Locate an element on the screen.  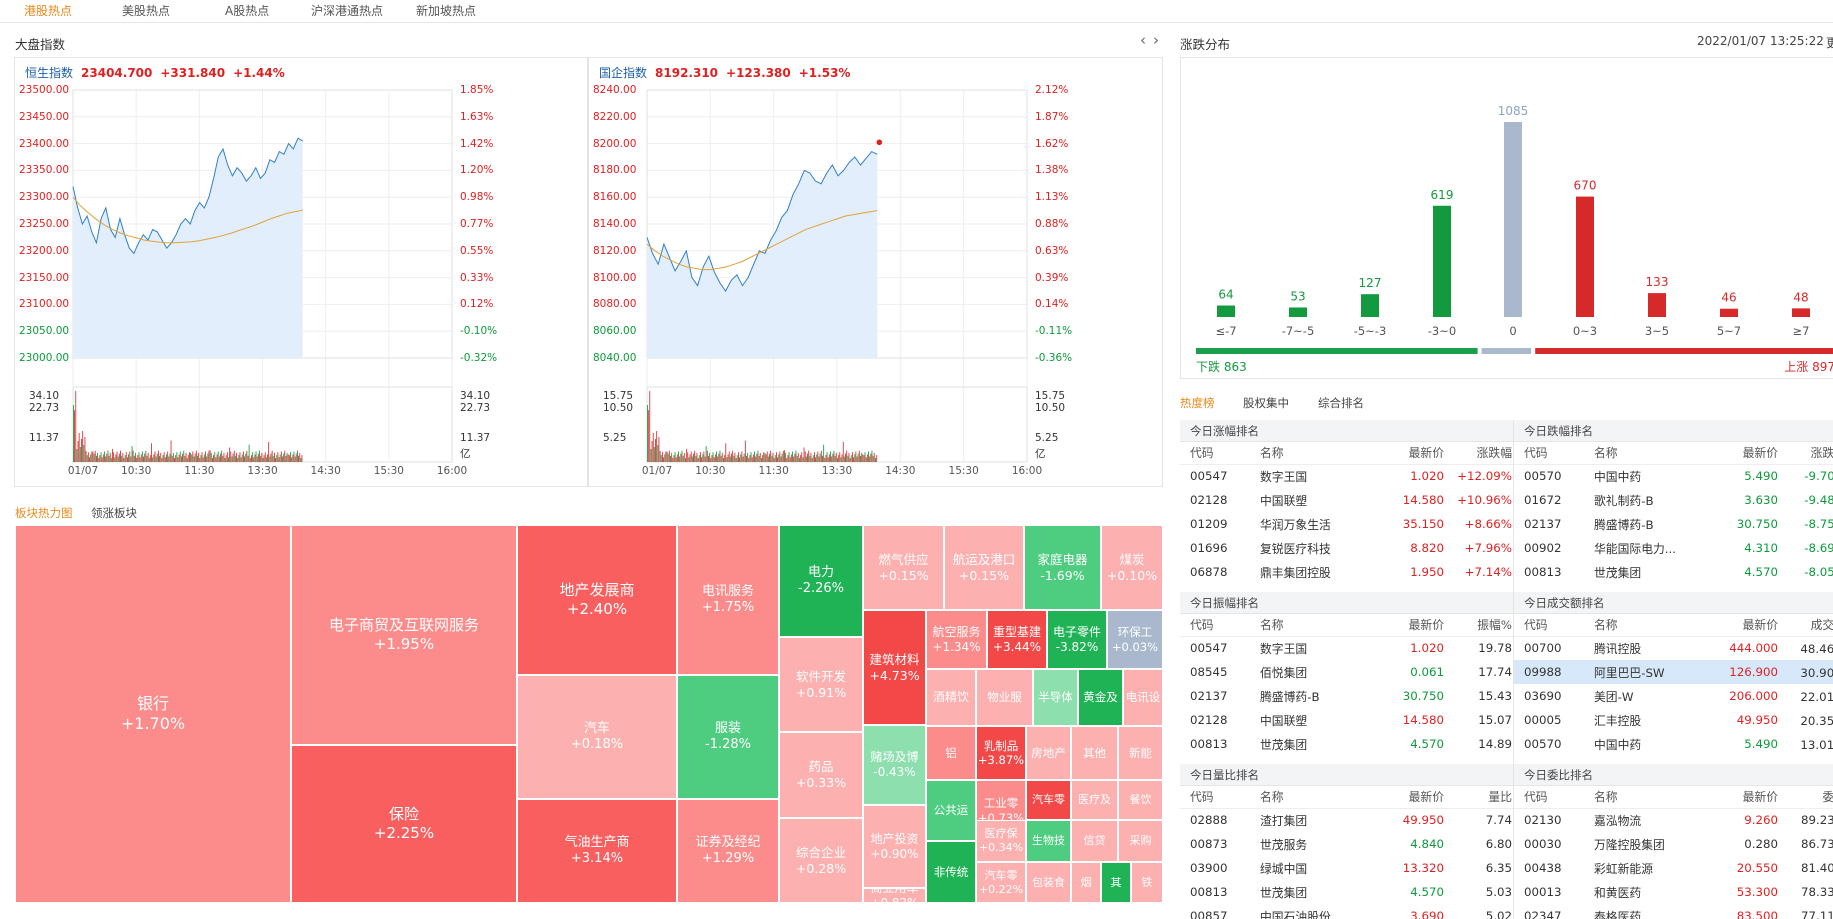
sector-tile: 煤炭 +0.10% is located at coordinates (1132, 567).